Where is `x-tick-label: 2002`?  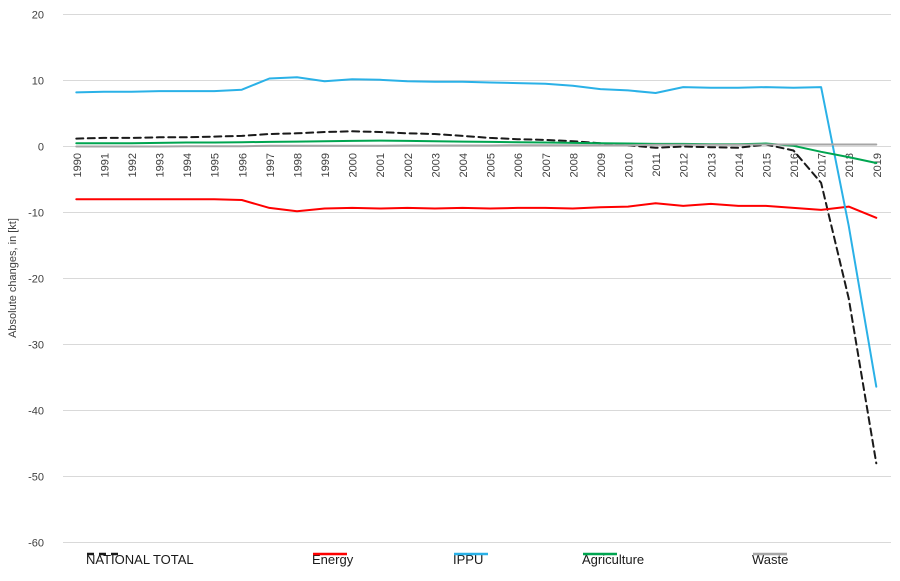
x-tick-label: 2002 is located at coordinates (409, 165).